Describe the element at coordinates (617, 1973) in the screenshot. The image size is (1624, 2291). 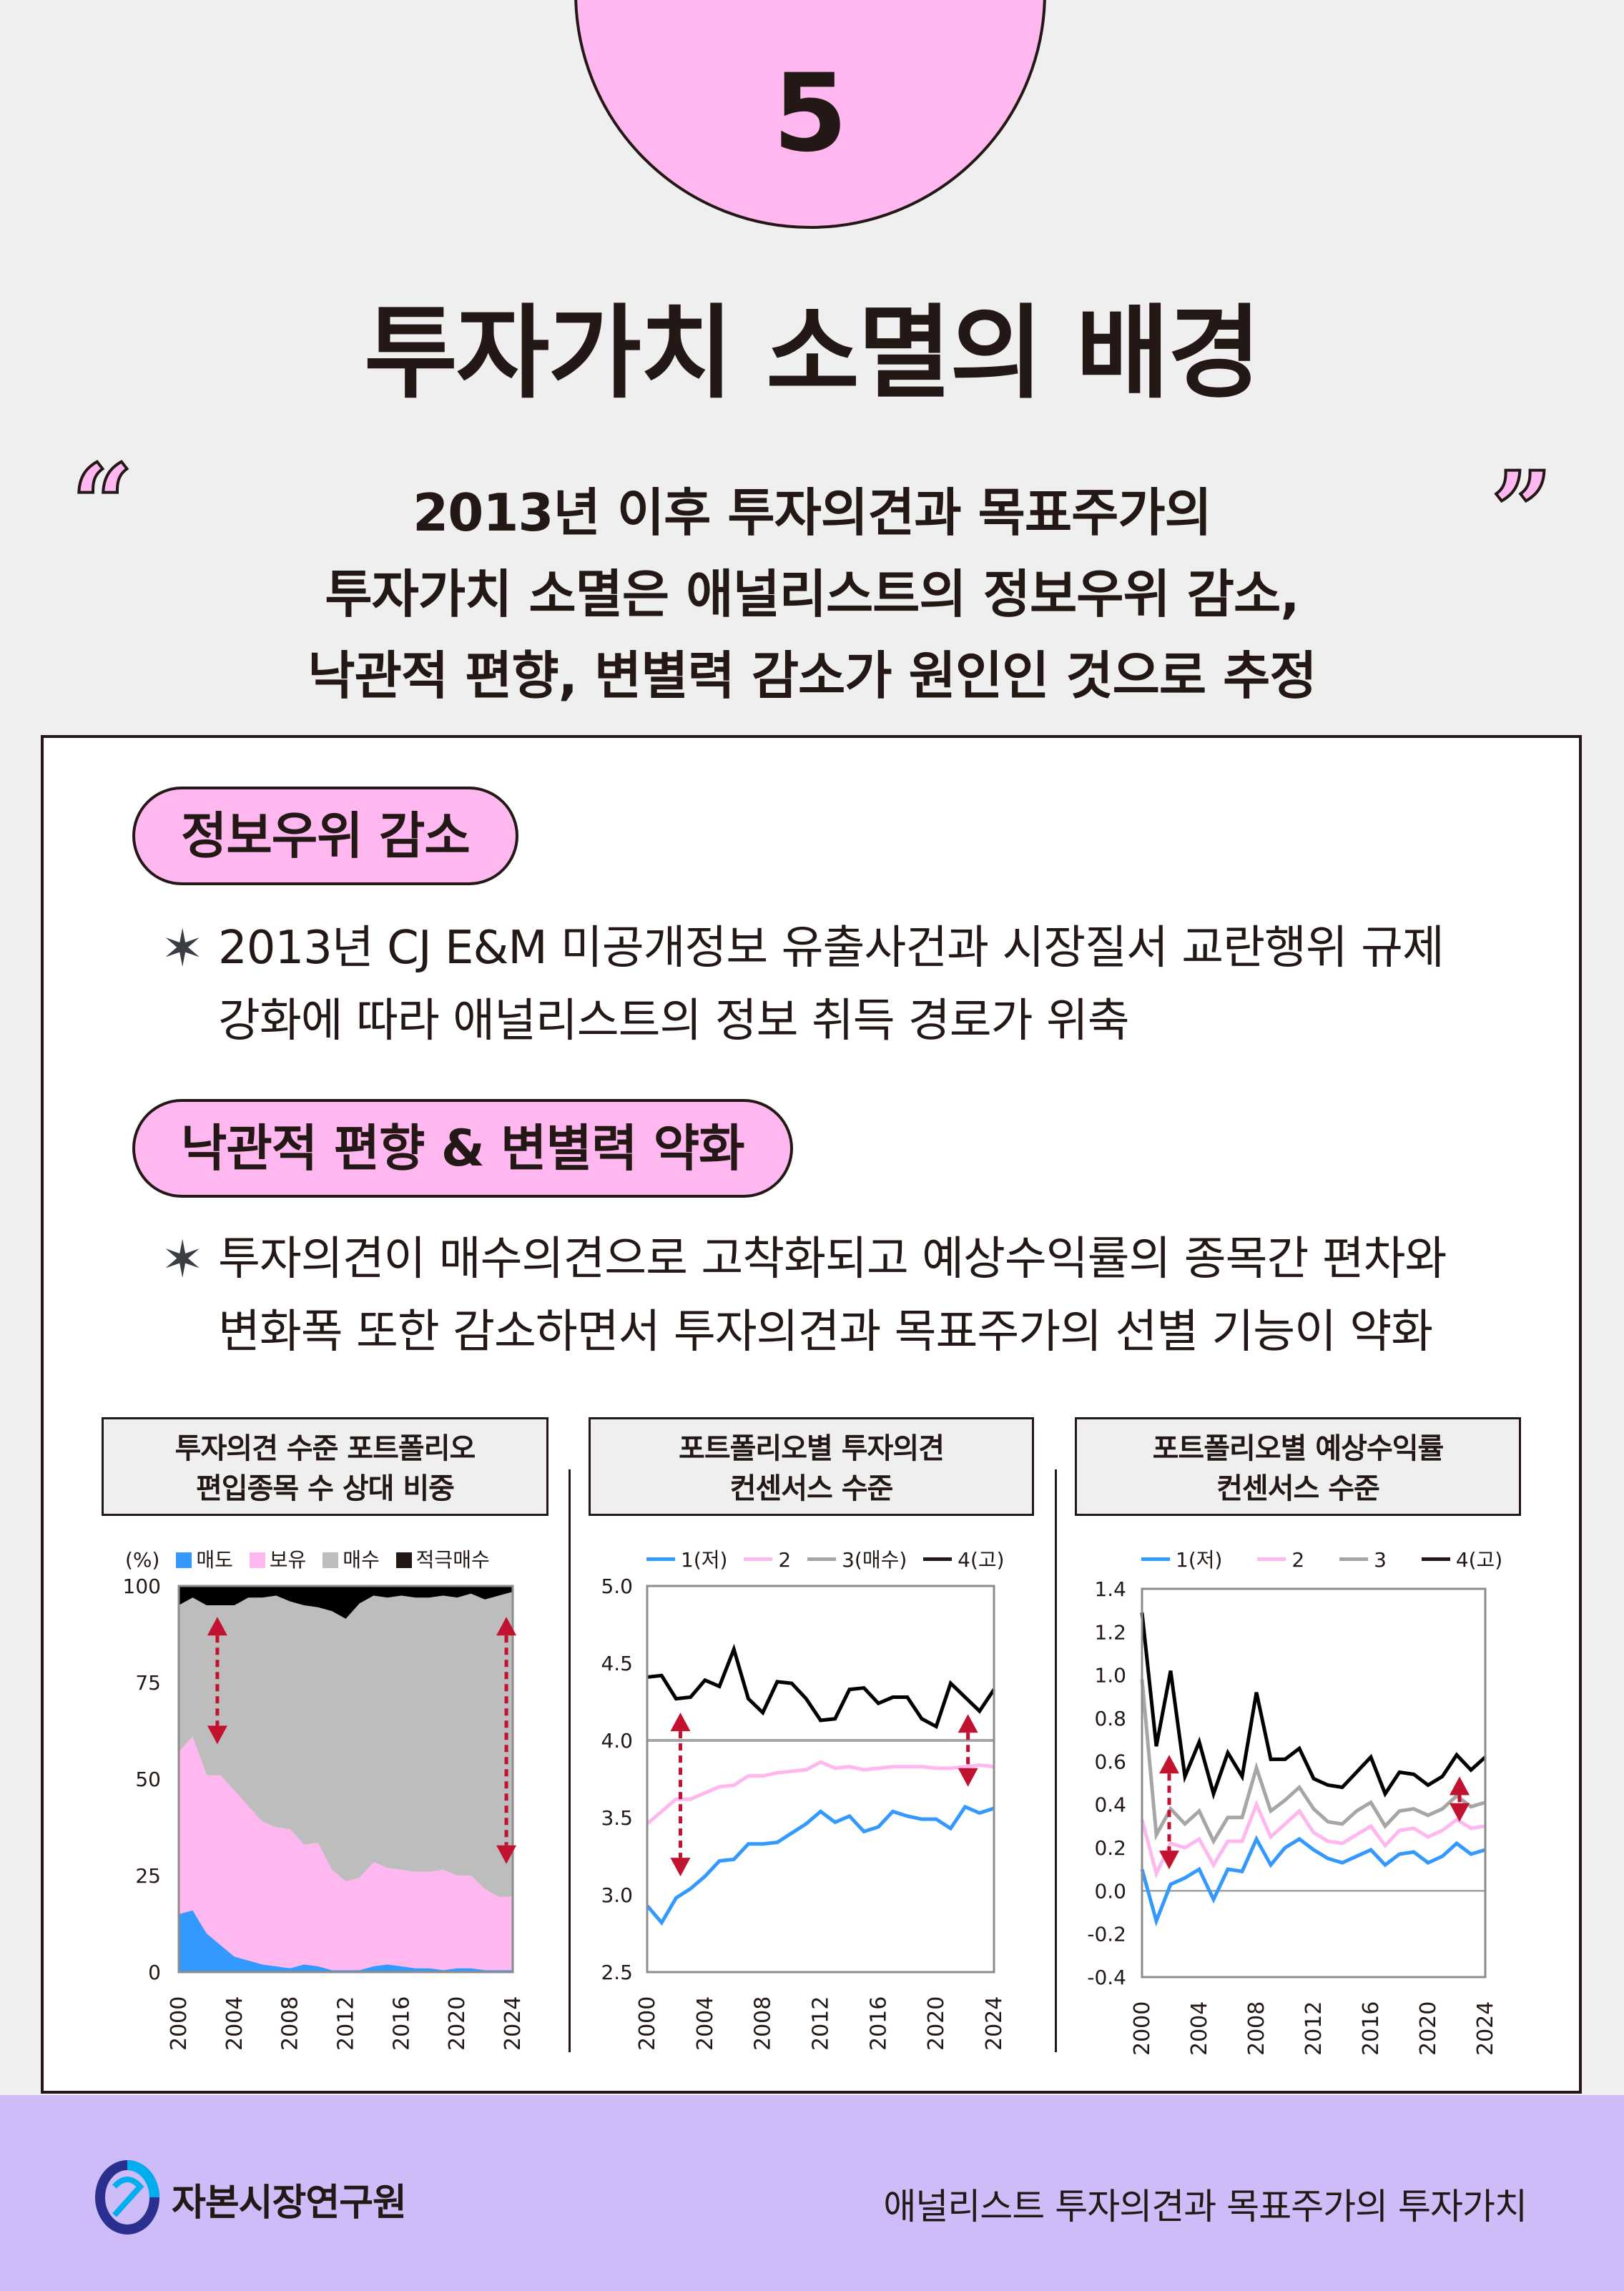
I see `svg-text: 2.5` at that location.